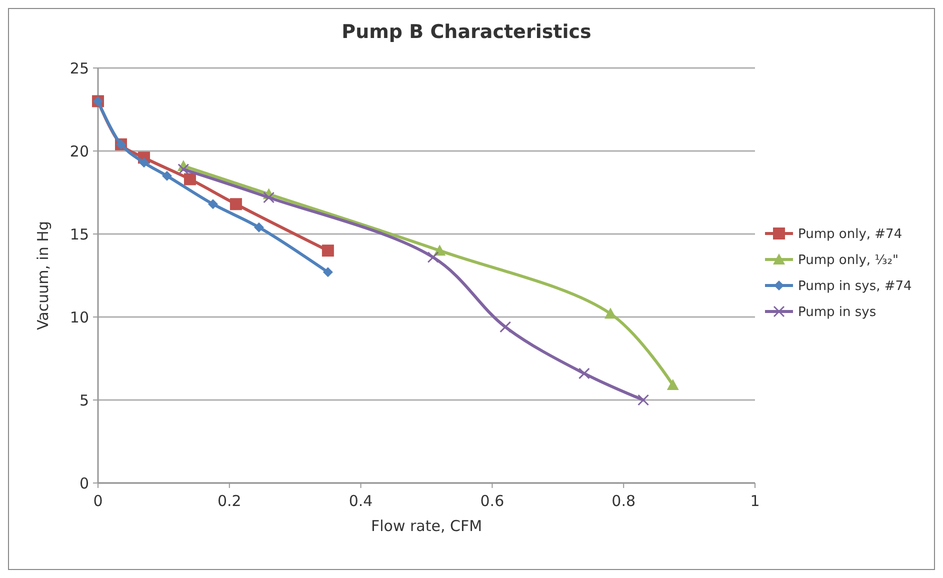  Describe the element at coordinates (837, 312) in the screenshot. I see `legend-label: Pump in sys` at that location.